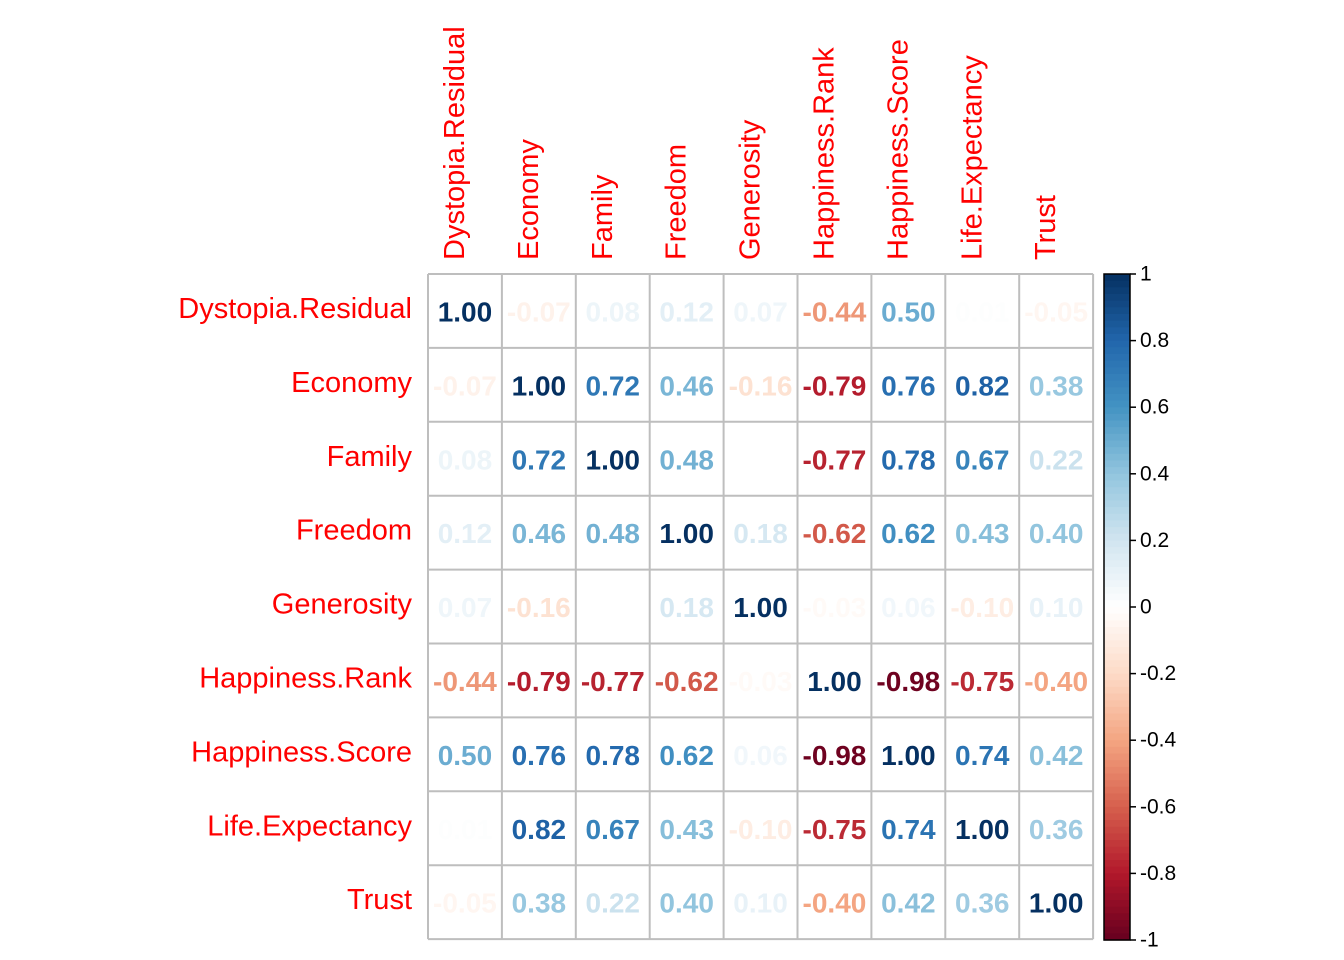  I want to click on cell-value: 0.07, so click(465, 607).